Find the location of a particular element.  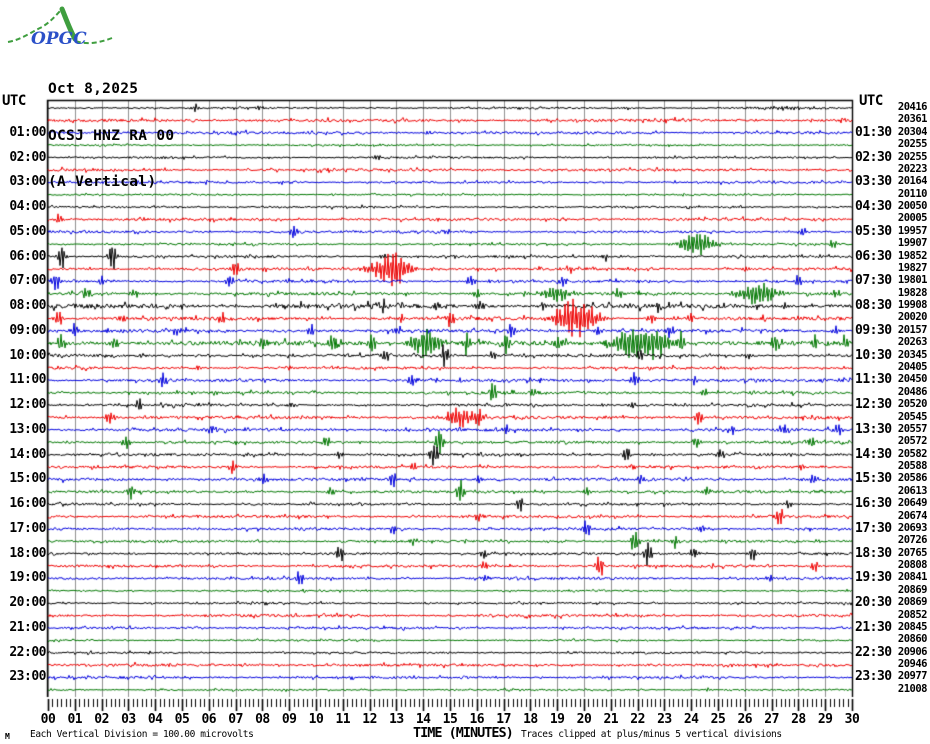

hour-label-right: 07:30 is located at coordinates (873, 280).